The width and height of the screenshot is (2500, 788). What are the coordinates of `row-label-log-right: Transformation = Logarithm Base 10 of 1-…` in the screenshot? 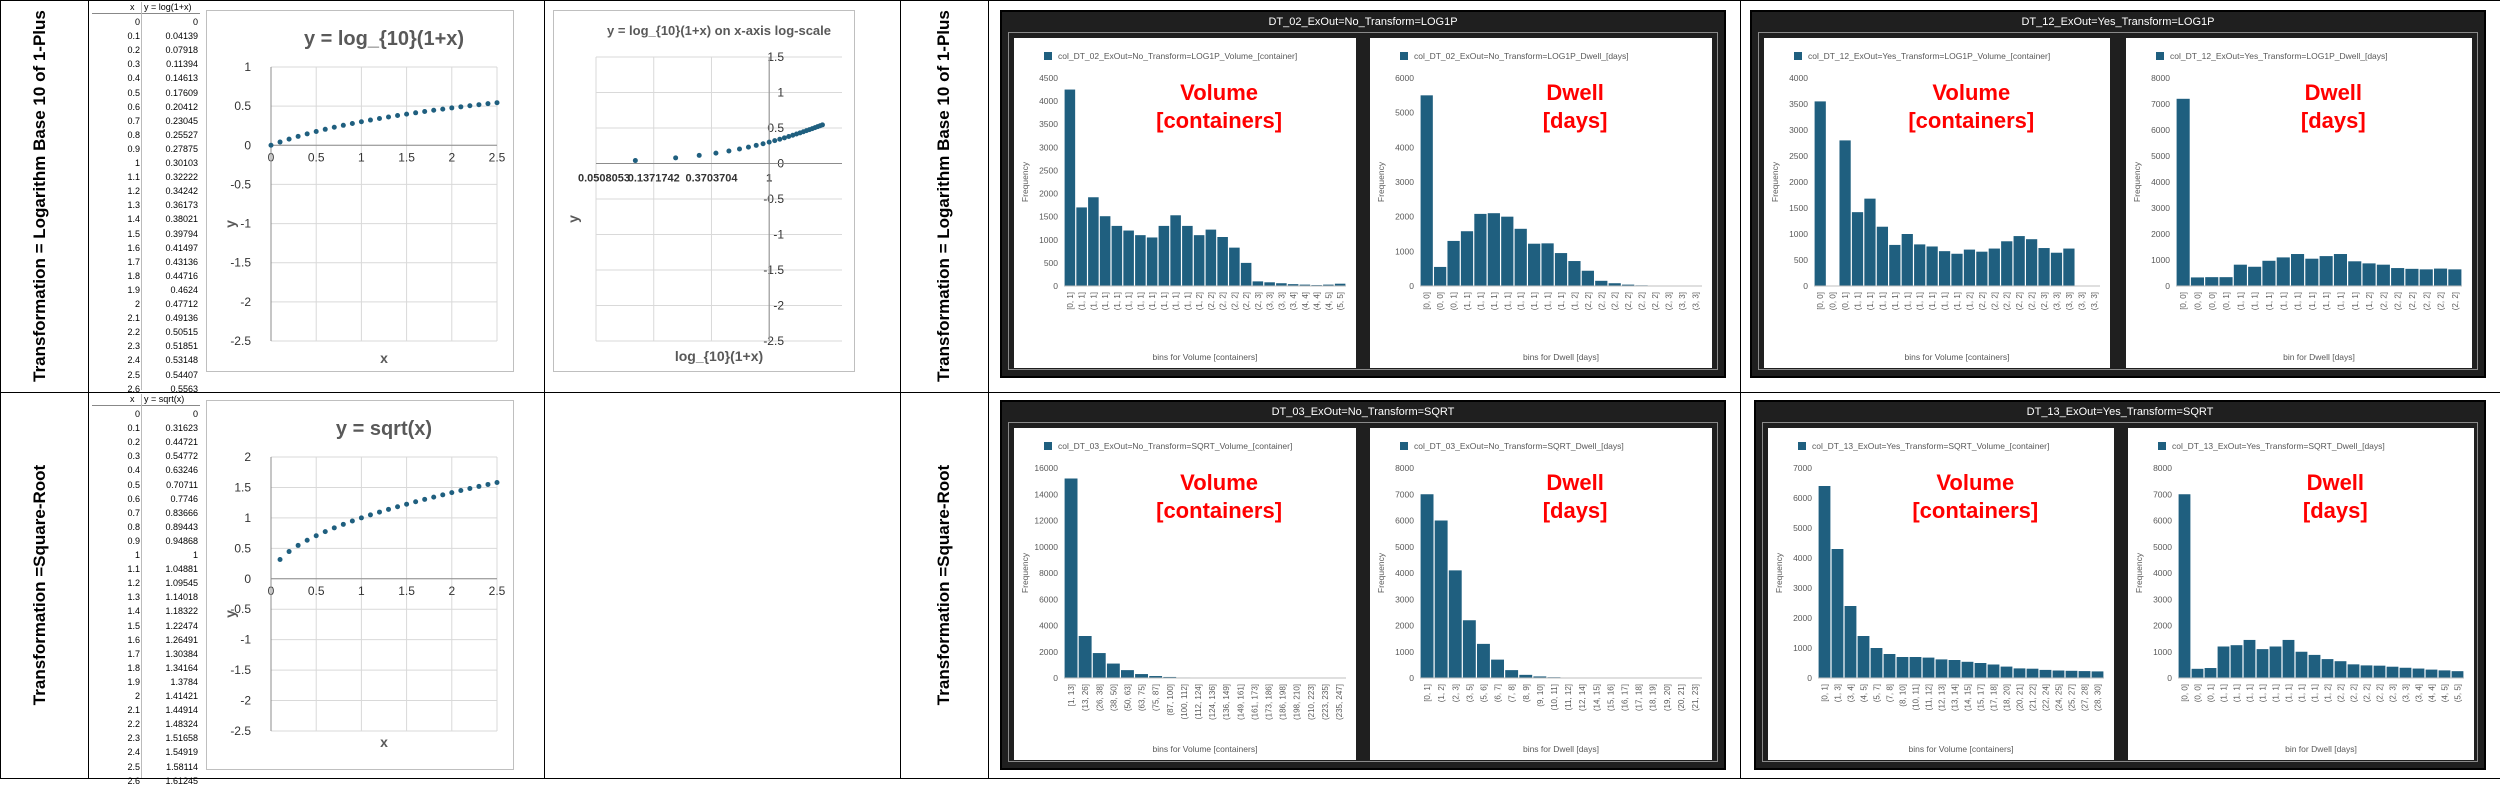 It's located at (944, 198).